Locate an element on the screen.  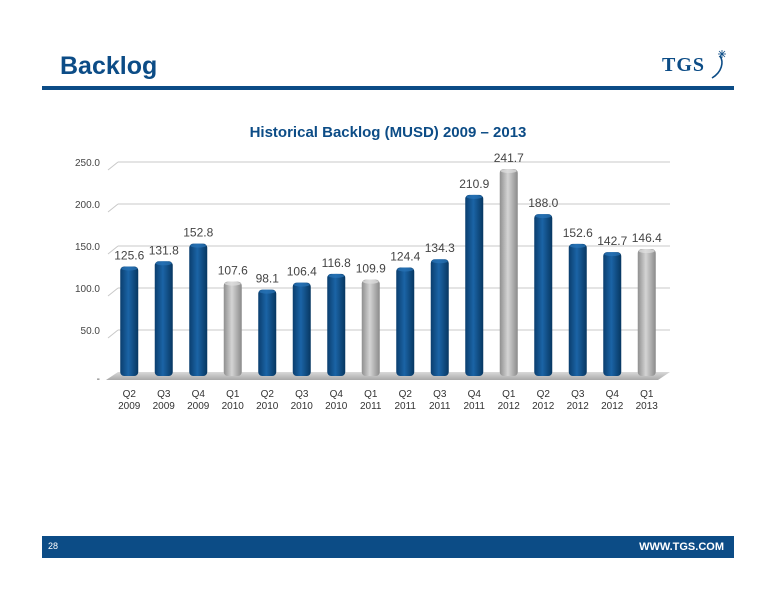
y-tick-label: 50.0 is located at coordinates (91, 331).